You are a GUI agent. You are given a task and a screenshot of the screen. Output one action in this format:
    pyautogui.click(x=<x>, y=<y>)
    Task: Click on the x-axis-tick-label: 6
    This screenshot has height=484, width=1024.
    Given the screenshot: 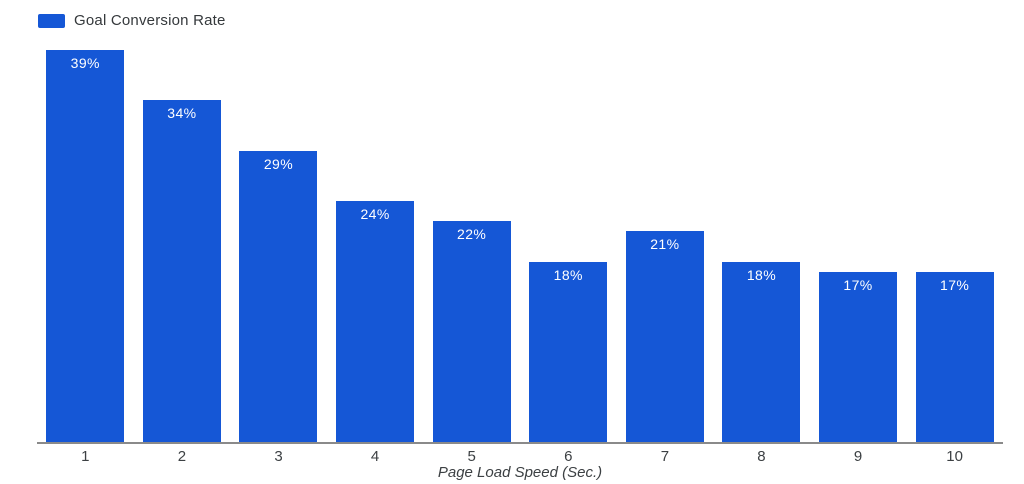 What is the action you would take?
    pyautogui.click(x=568, y=456)
    